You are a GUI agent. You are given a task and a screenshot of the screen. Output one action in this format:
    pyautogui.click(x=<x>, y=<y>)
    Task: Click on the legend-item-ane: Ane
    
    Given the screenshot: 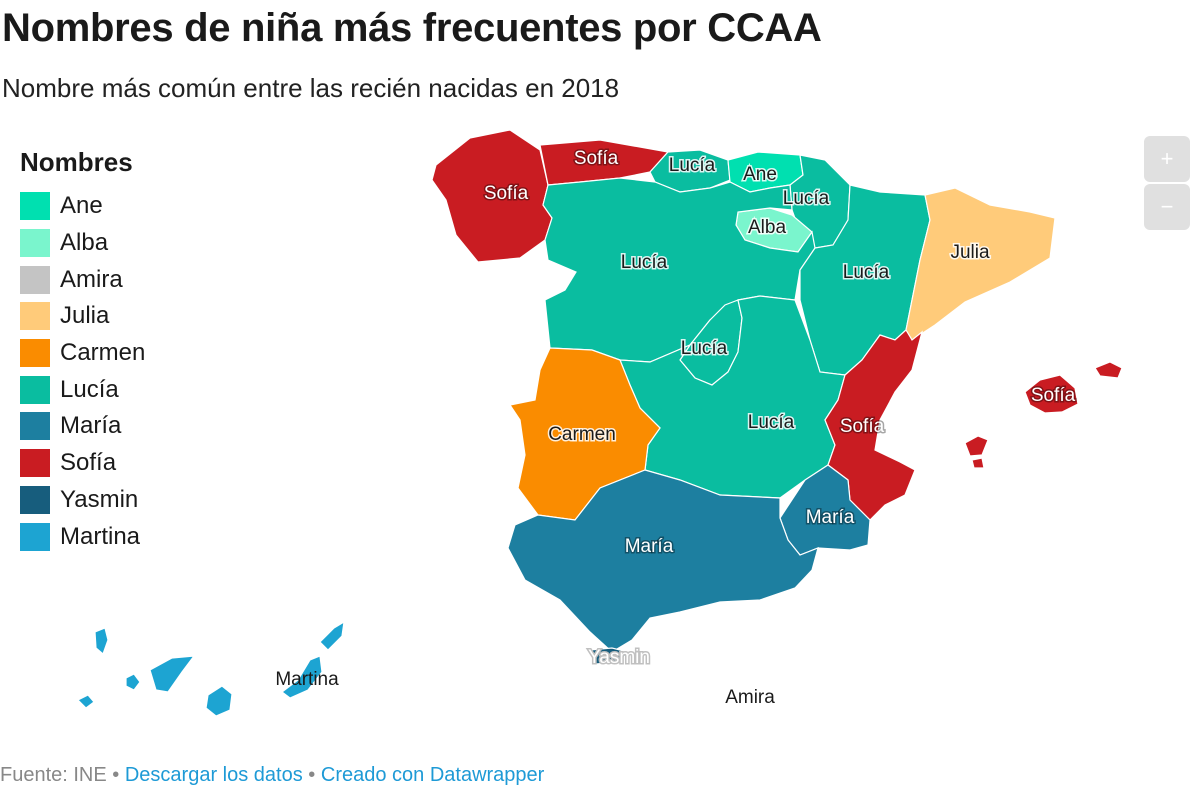 What is the action you would take?
    pyautogui.click(x=82, y=206)
    